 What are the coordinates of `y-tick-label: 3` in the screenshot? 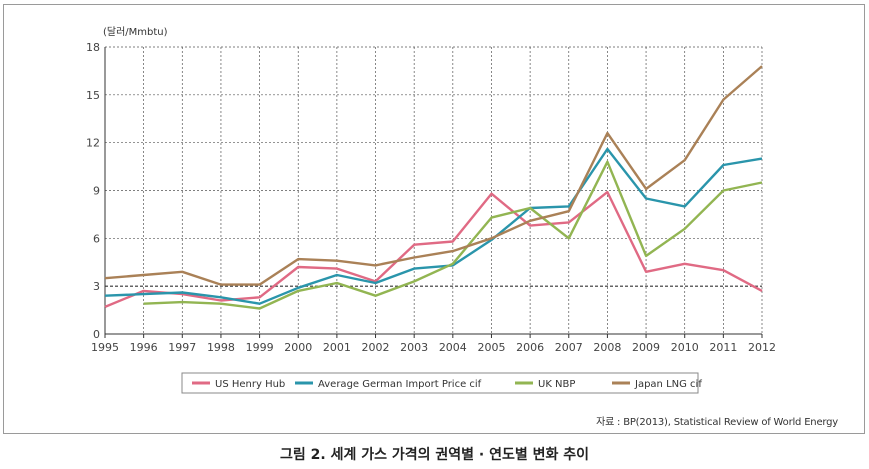 It's located at (96, 286).